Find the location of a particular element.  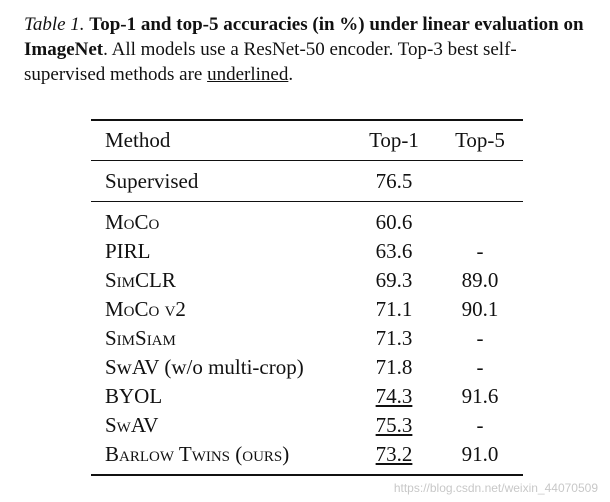

row-method: BYOL is located at coordinates (134, 396).